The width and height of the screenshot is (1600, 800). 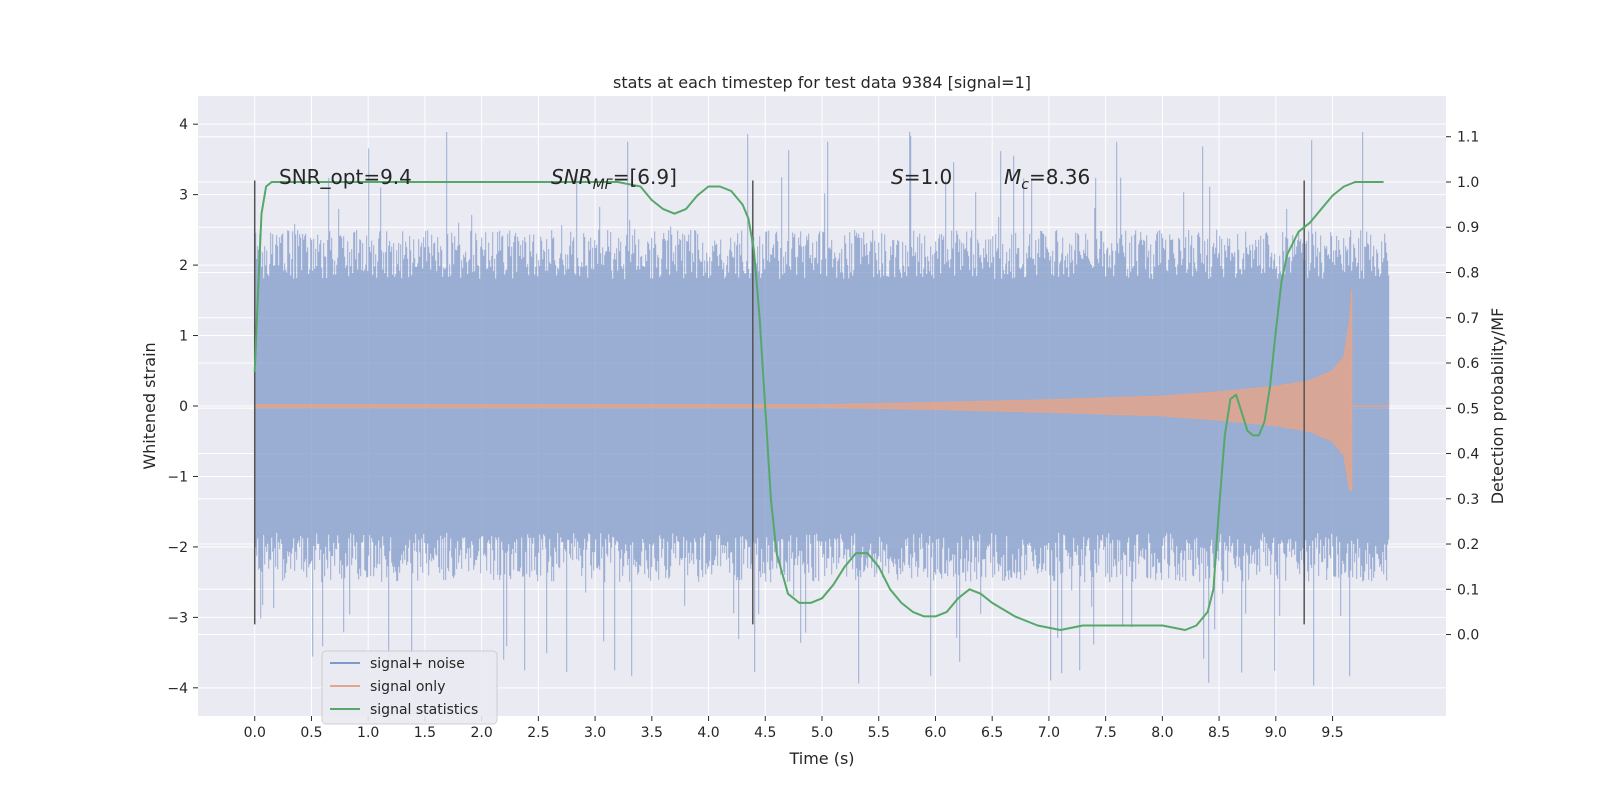 What do you see at coordinates (425, 733) in the screenshot?
I see `x-tick-label-3: 1.5` at bounding box center [425, 733].